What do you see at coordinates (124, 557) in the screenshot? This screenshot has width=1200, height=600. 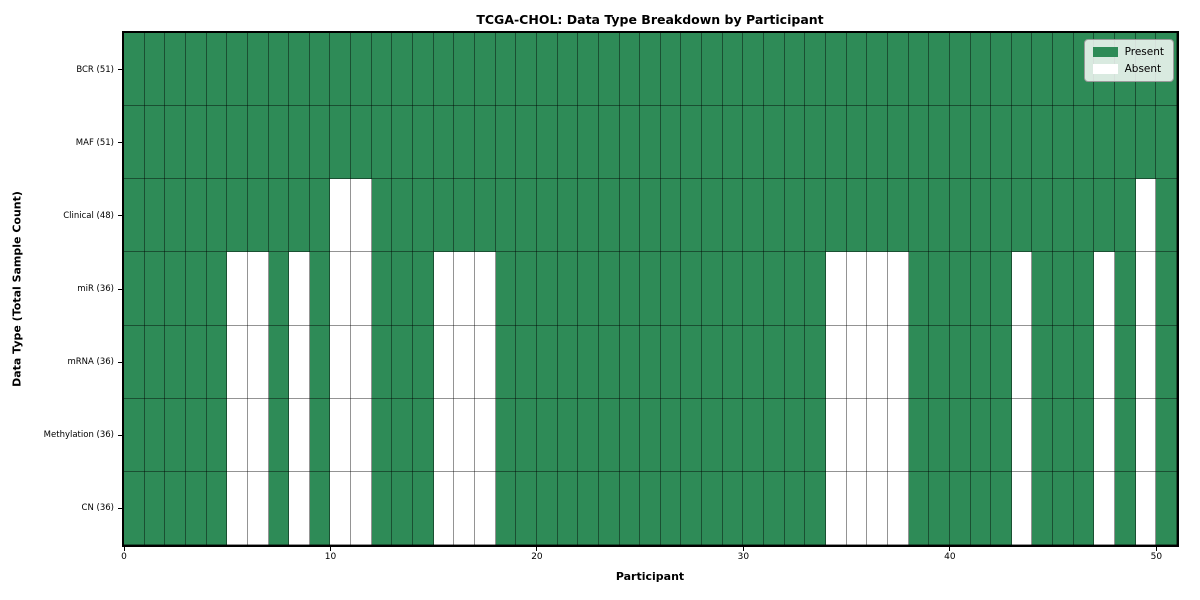 I see `x-tick-label: 0` at bounding box center [124, 557].